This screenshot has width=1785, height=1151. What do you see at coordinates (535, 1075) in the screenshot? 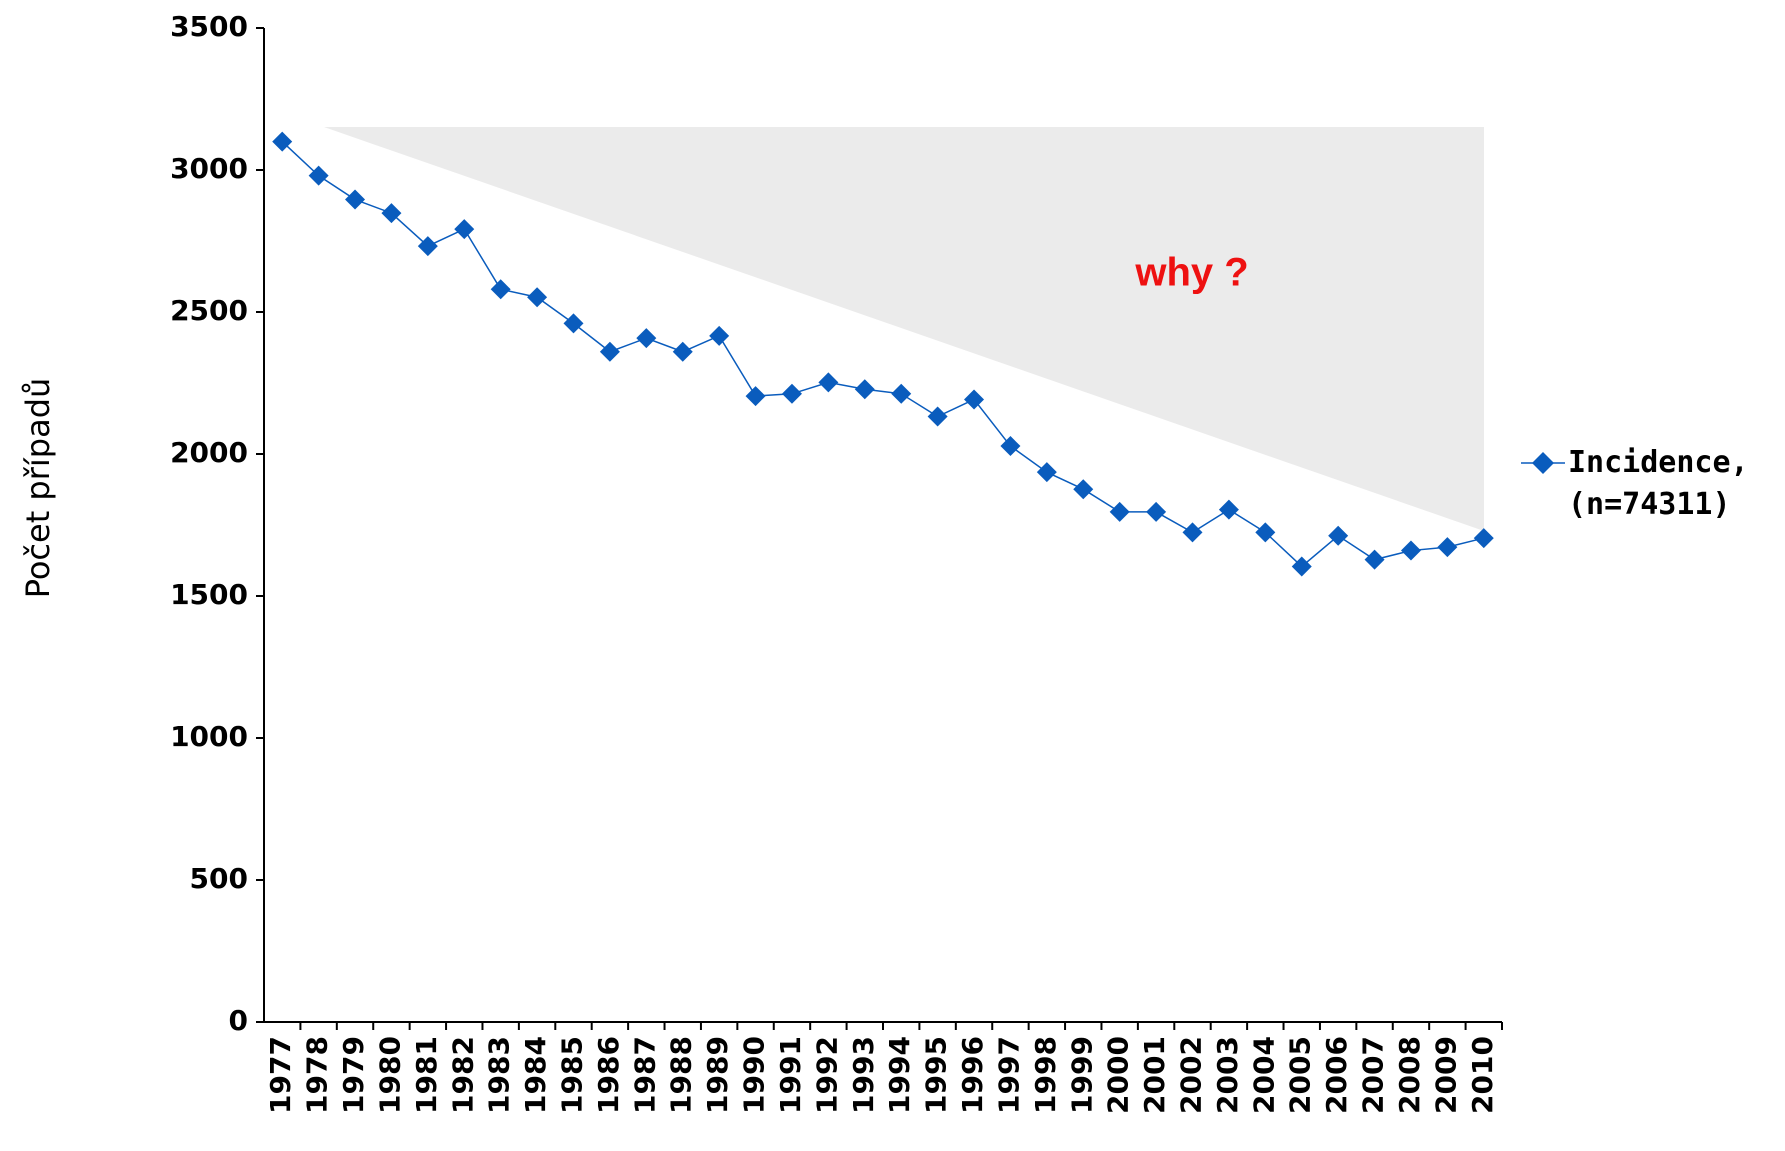
I see `x-tick-label: 1984` at bounding box center [535, 1075].